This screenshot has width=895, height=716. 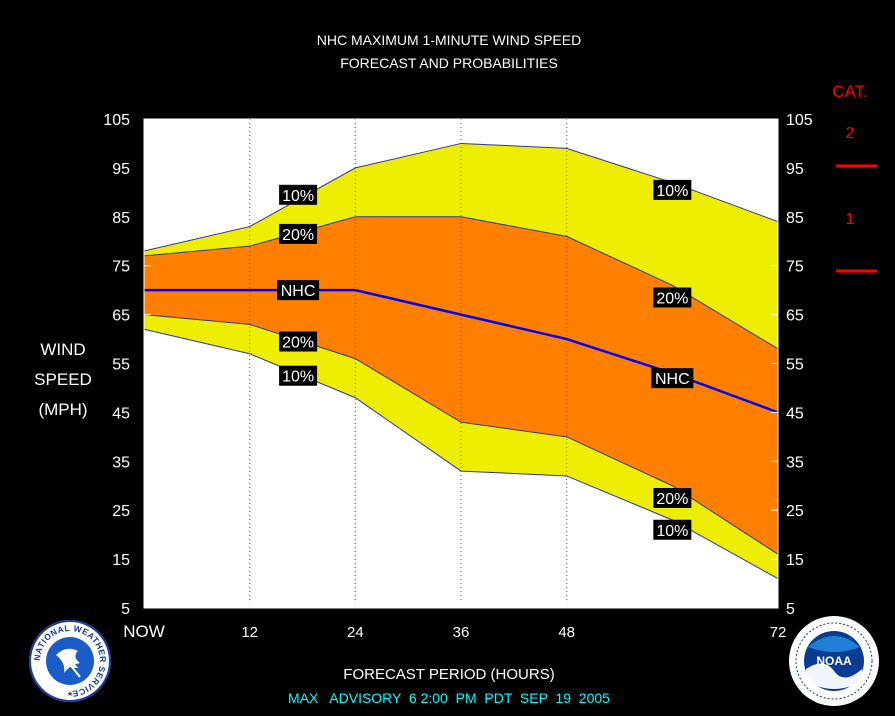 What do you see at coordinates (121, 413) in the screenshot?
I see `y-tick-label-left: 45` at bounding box center [121, 413].